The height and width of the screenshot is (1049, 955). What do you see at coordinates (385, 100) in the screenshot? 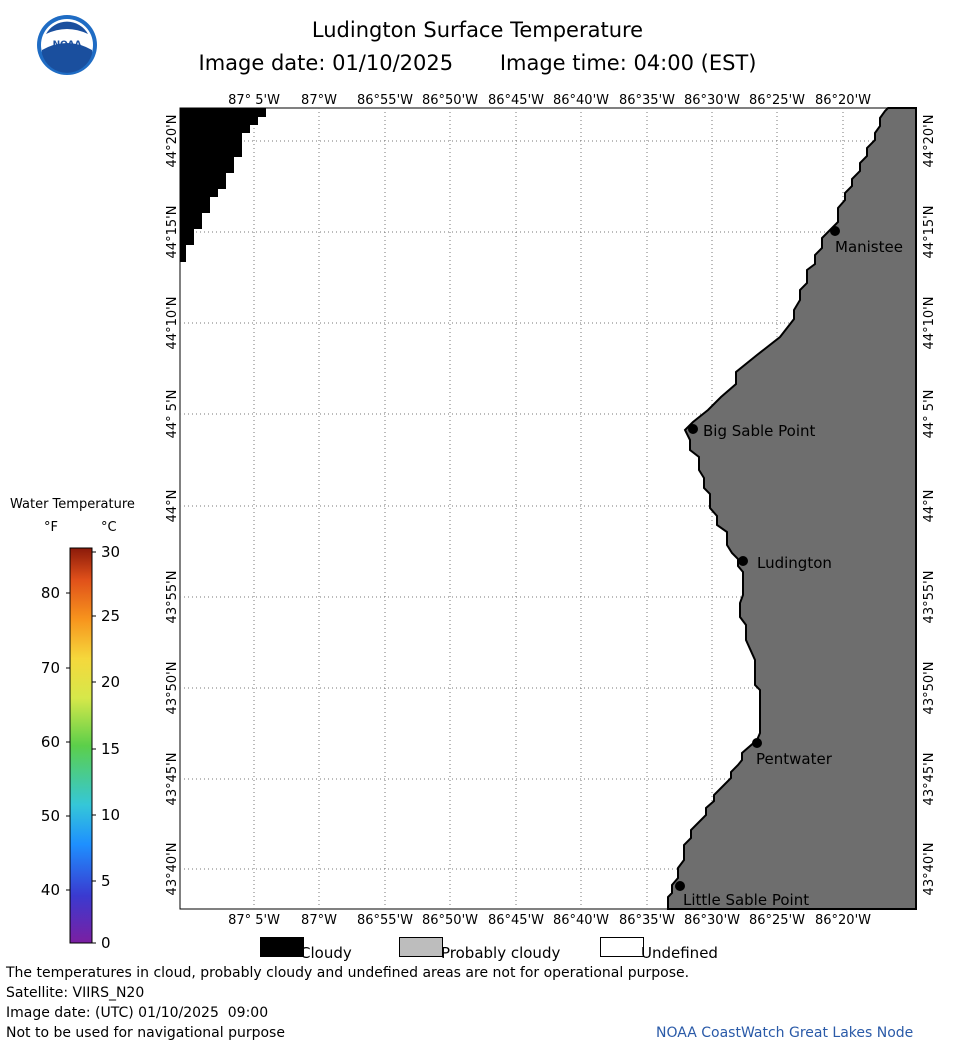
I see `lon-label-top: 86°55'W` at bounding box center [385, 100].